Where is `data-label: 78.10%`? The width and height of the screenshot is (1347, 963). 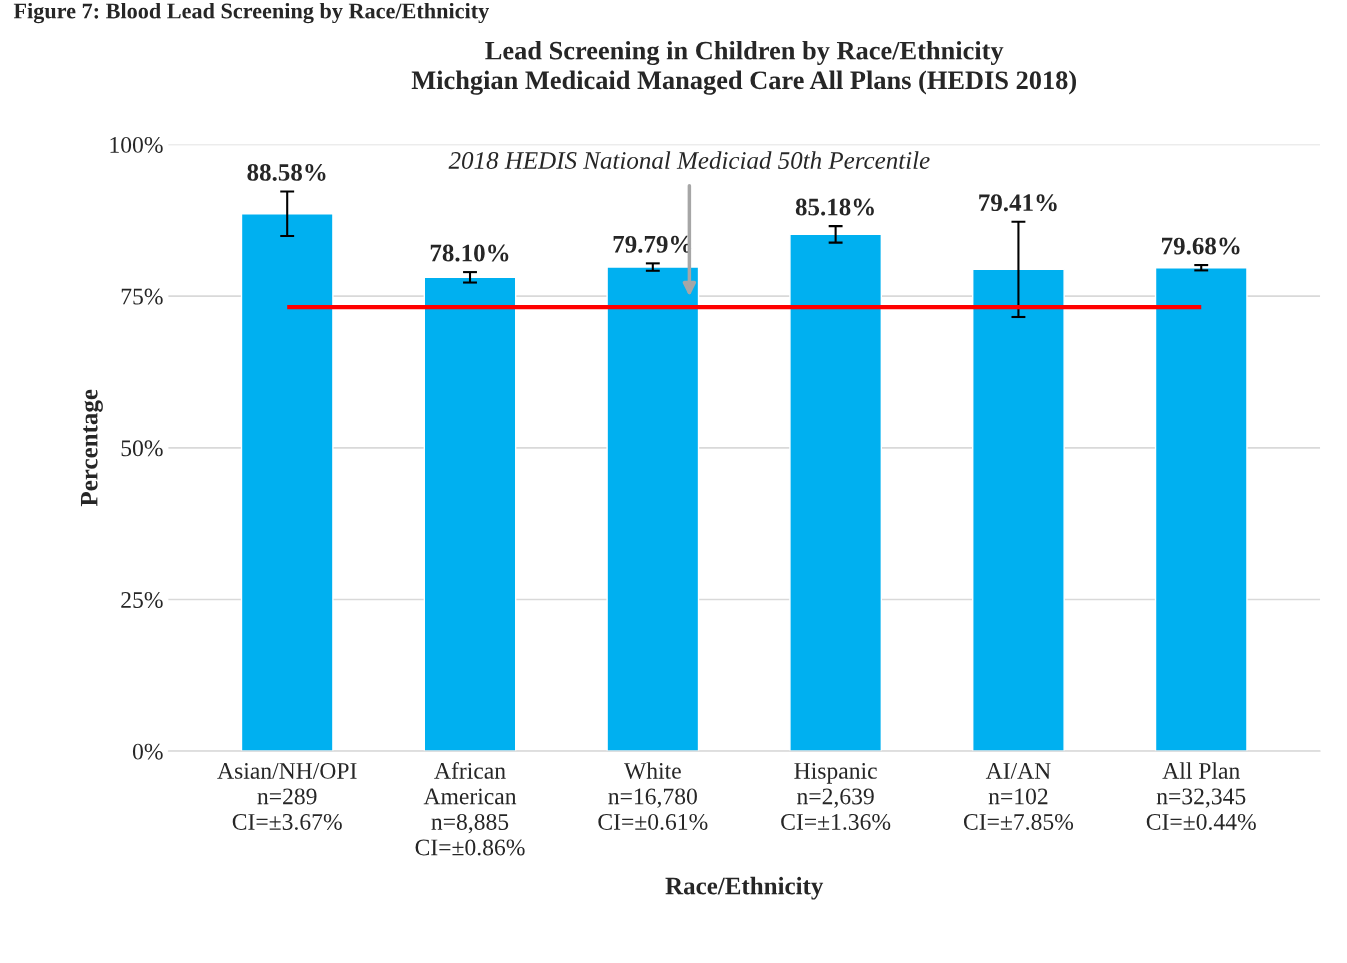 data-label: 78.10% is located at coordinates (469, 253).